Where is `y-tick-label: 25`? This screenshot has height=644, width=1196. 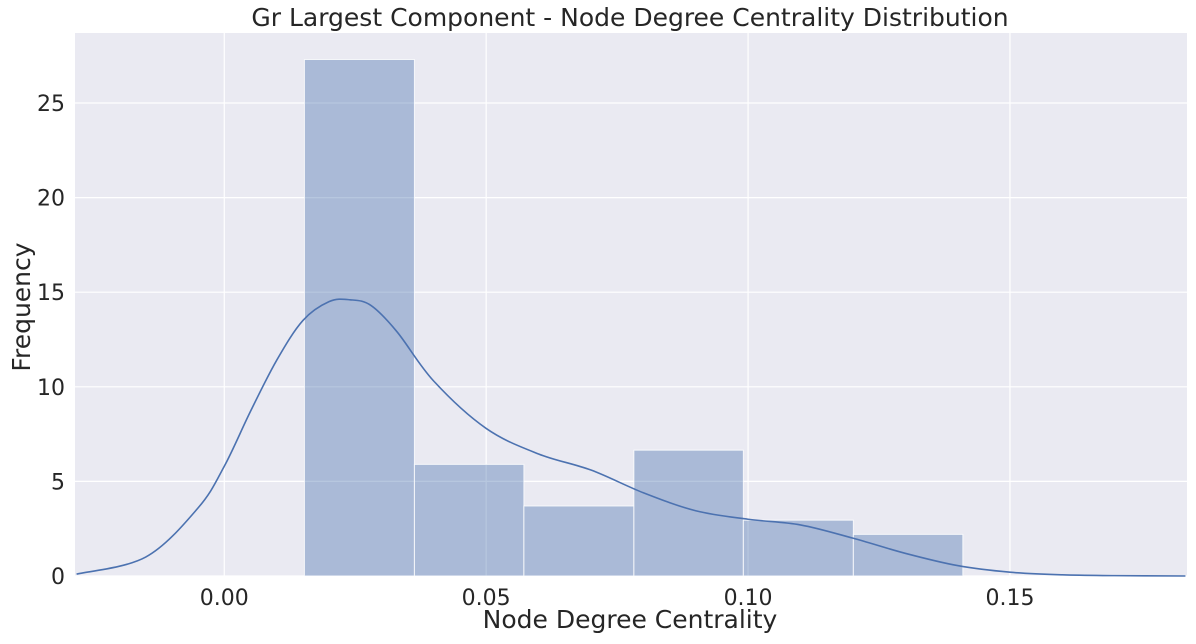
y-tick-label: 25 is located at coordinates (51, 104).